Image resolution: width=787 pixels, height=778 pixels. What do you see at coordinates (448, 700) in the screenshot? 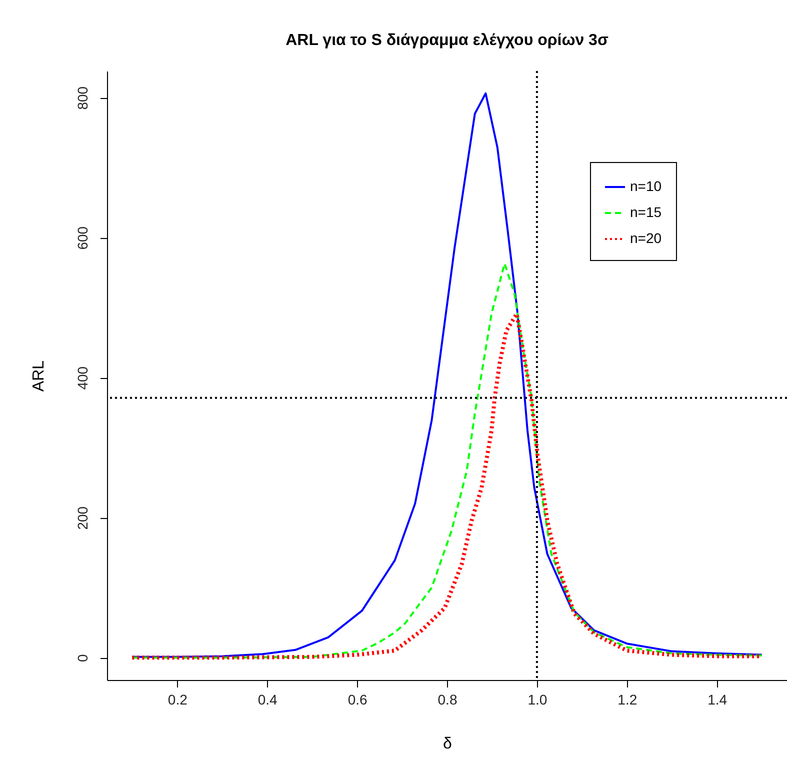
I see `x-tick-label: 0.8` at bounding box center [448, 700].